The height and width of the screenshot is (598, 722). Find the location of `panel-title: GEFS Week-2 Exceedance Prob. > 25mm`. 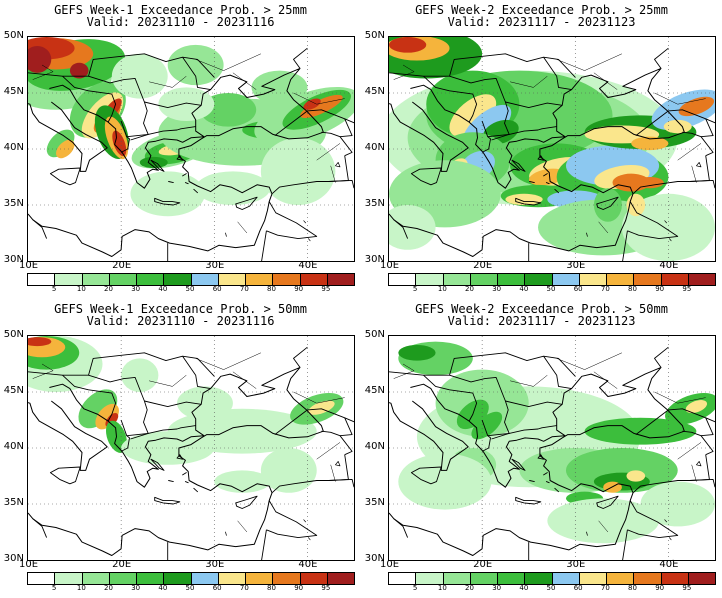

panel-title: GEFS Week-2 Exceedance Prob. > 25mm is located at coordinates (541, 10).